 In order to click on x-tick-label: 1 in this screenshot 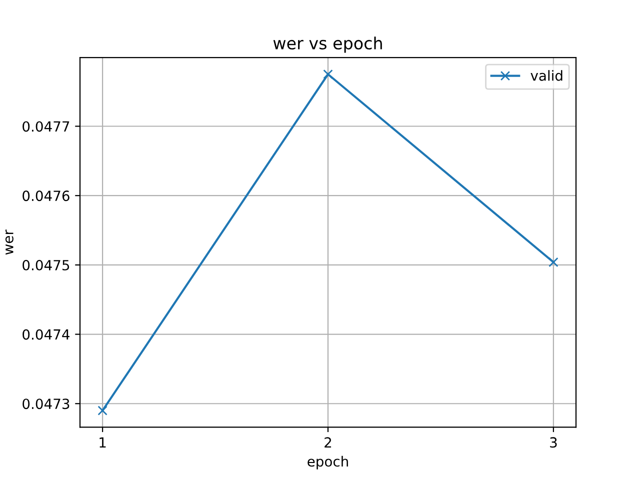, I will do `click(103, 442)`.